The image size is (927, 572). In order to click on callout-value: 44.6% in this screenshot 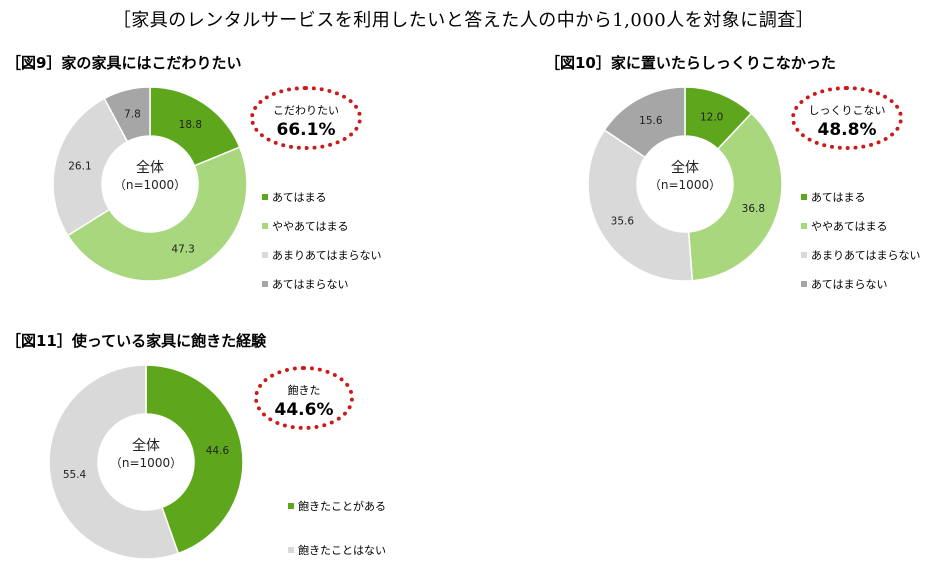, I will do `click(304, 410)`.